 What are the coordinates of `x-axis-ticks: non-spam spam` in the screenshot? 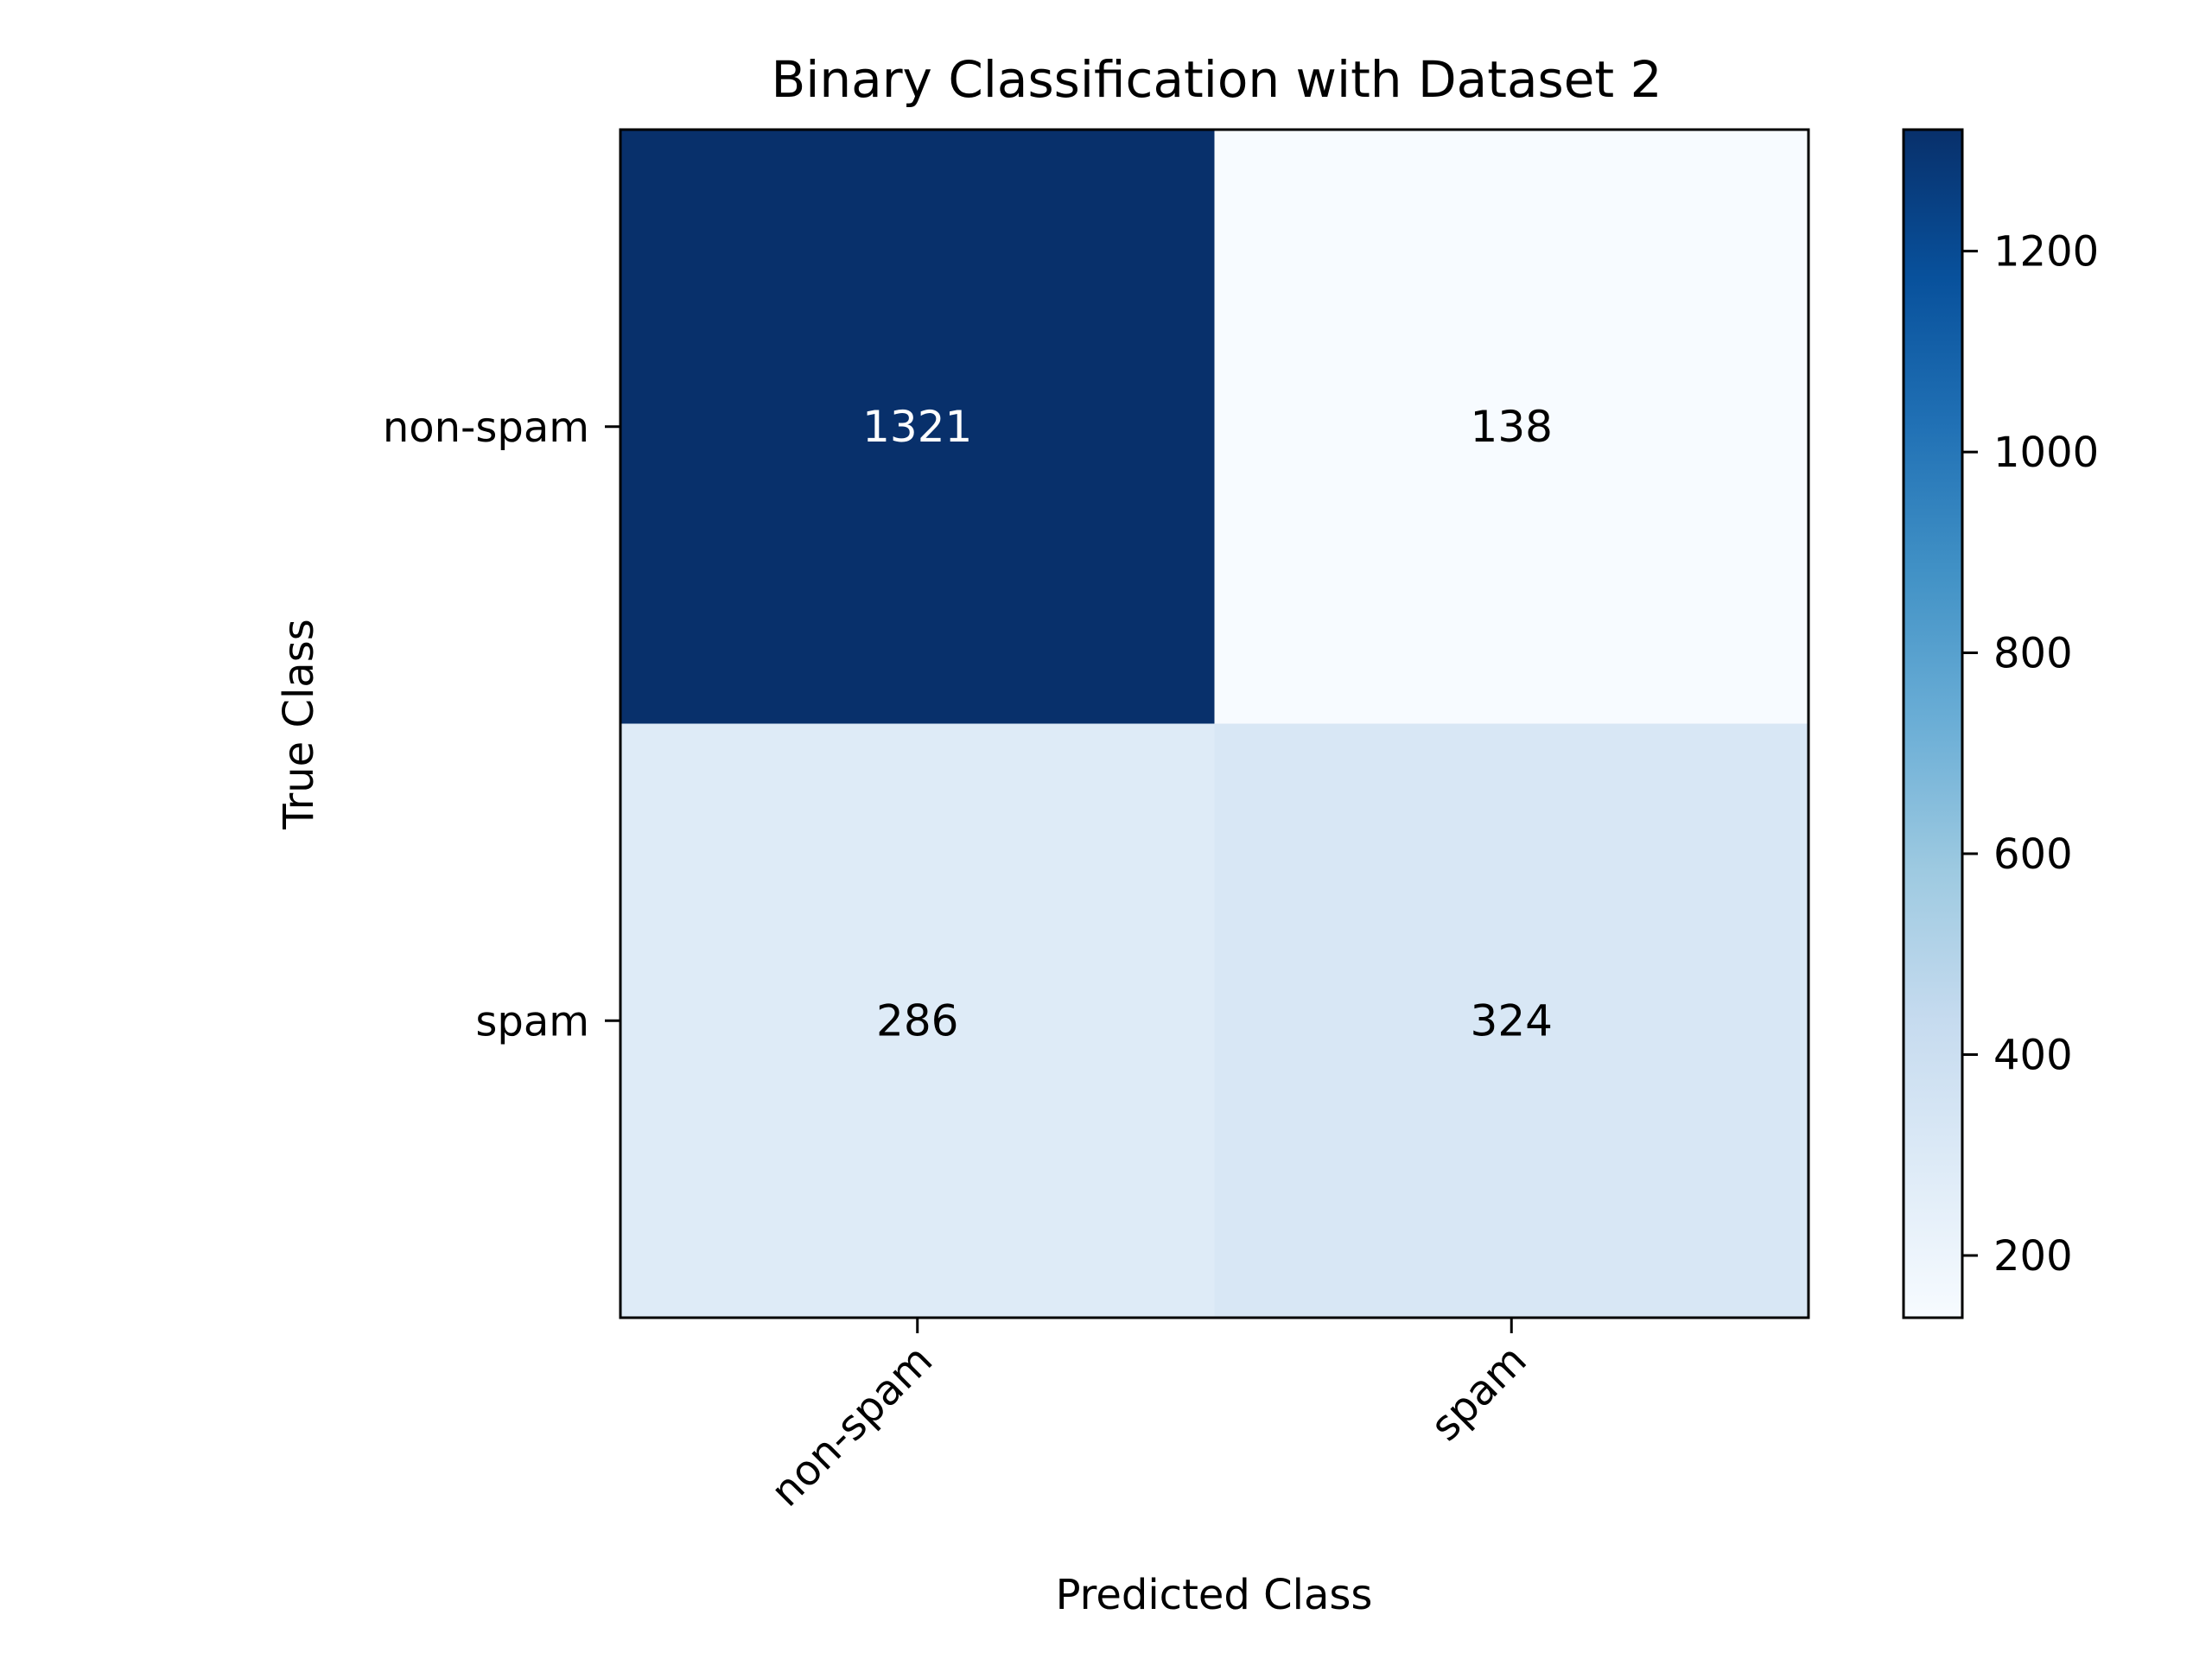 It's located at (1149, 1417).